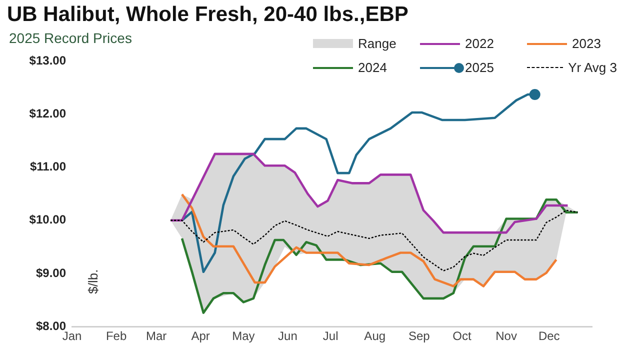 This screenshot has height=349, width=617. What do you see at coordinates (48, 167) in the screenshot?
I see `y-tick-label: $11.00` at bounding box center [48, 167].